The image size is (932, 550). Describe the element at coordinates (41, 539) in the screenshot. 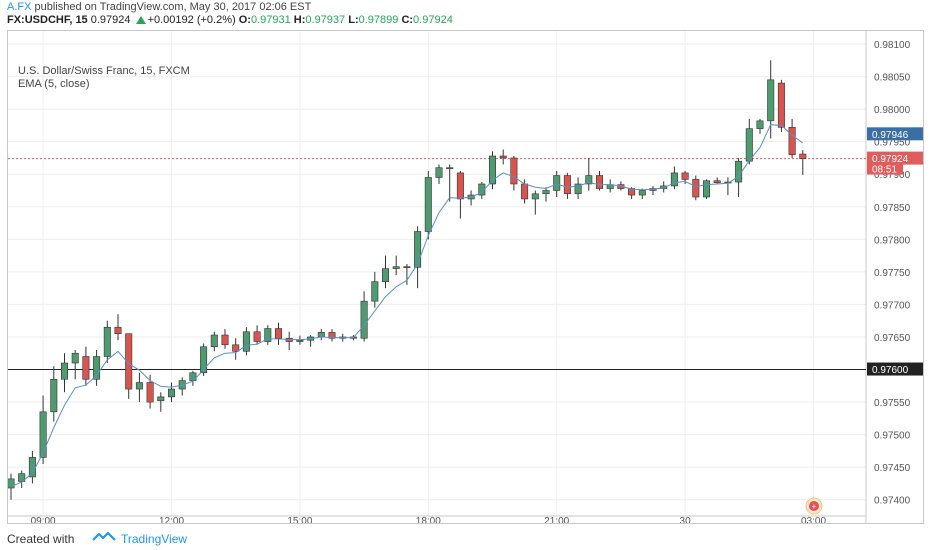

I see `created-with-label: Created with` at that location.